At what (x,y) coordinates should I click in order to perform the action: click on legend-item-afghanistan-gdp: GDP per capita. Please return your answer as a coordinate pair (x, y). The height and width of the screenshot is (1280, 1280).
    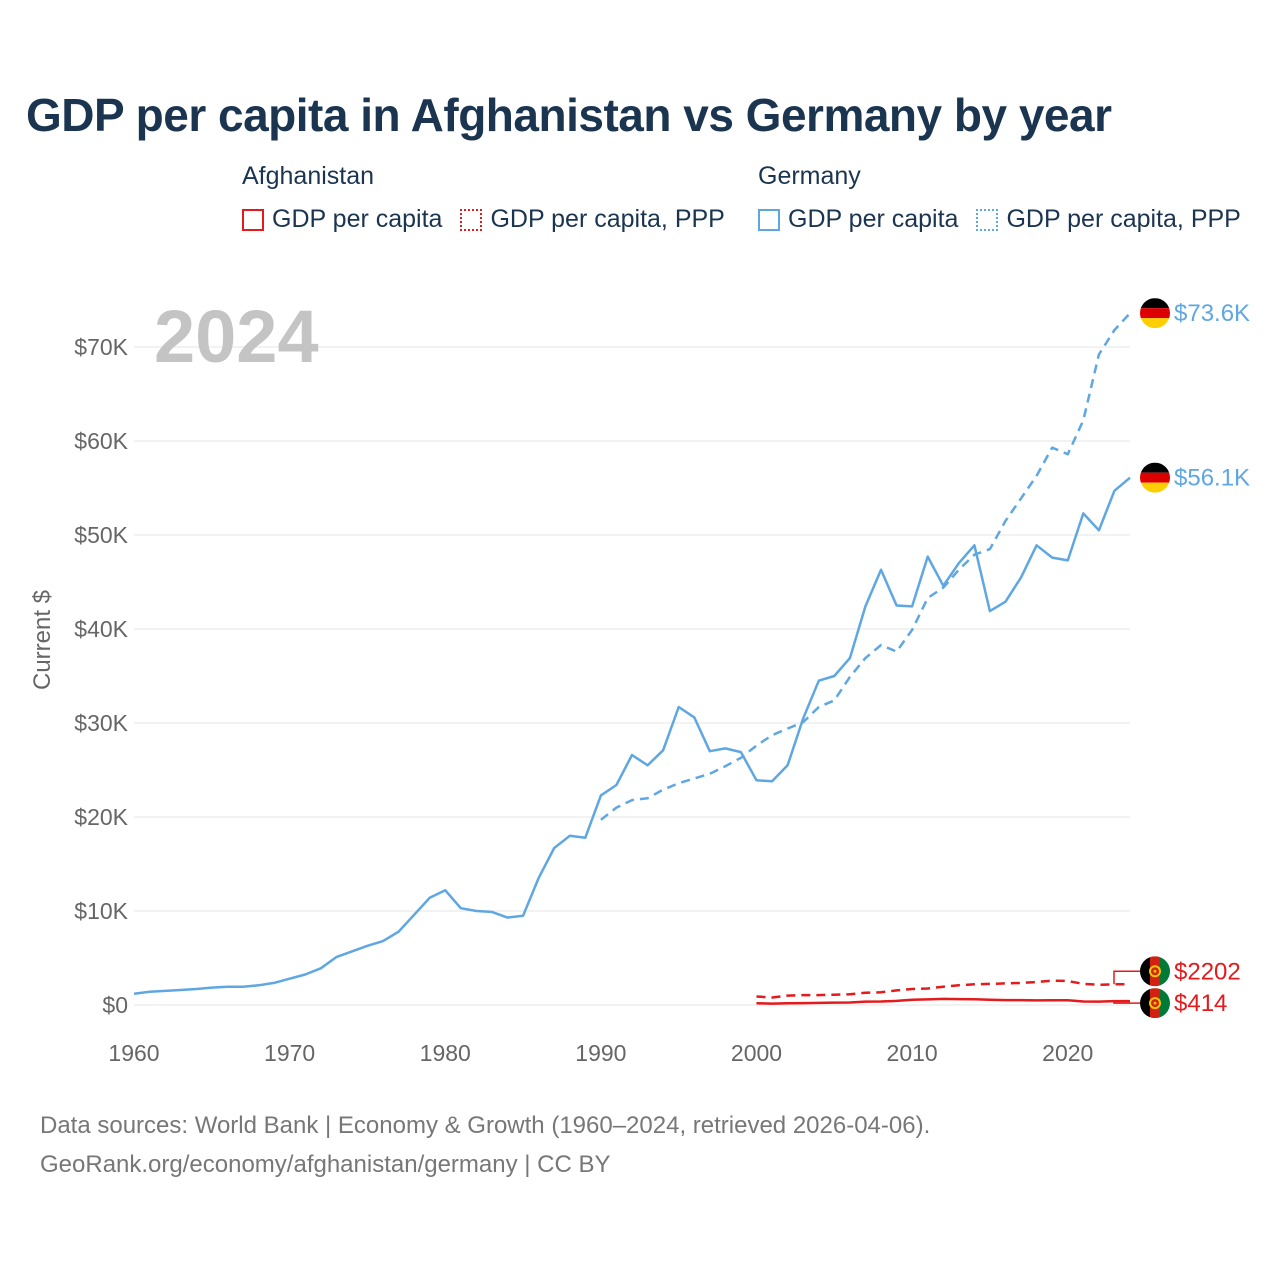
    Looking at the image, I should click on (342, 219).